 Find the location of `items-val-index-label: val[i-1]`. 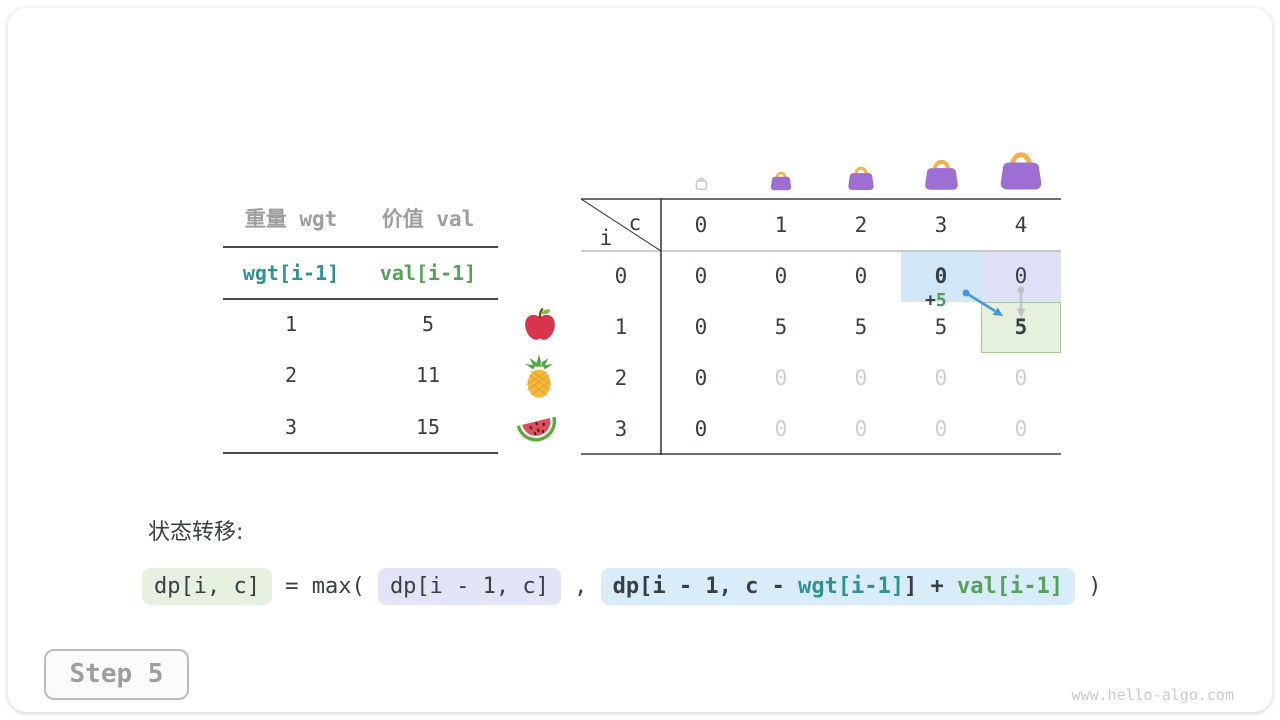

items-val-index-label: val[i-1] is located at coordinates (428, 273).